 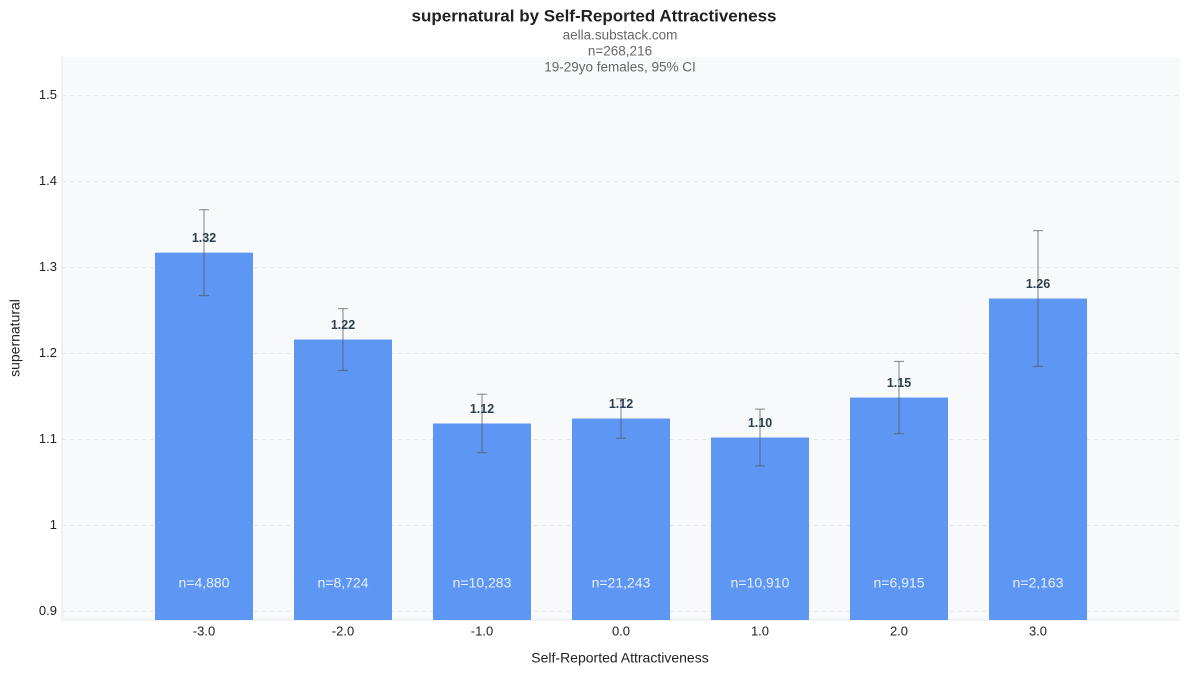 I want to click on x-tick-label: 1.0, so click(x=760, y=630).